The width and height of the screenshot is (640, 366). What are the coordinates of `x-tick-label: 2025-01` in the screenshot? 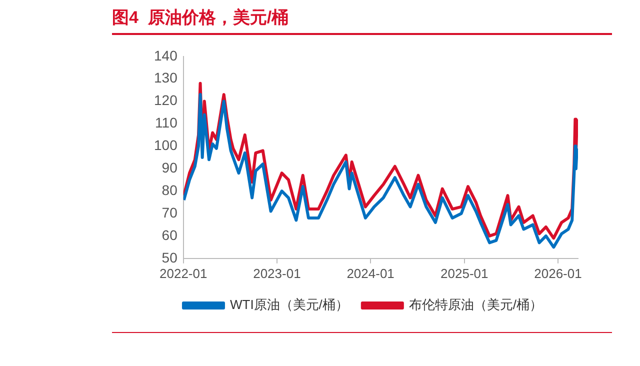 It's located at (464, 273).